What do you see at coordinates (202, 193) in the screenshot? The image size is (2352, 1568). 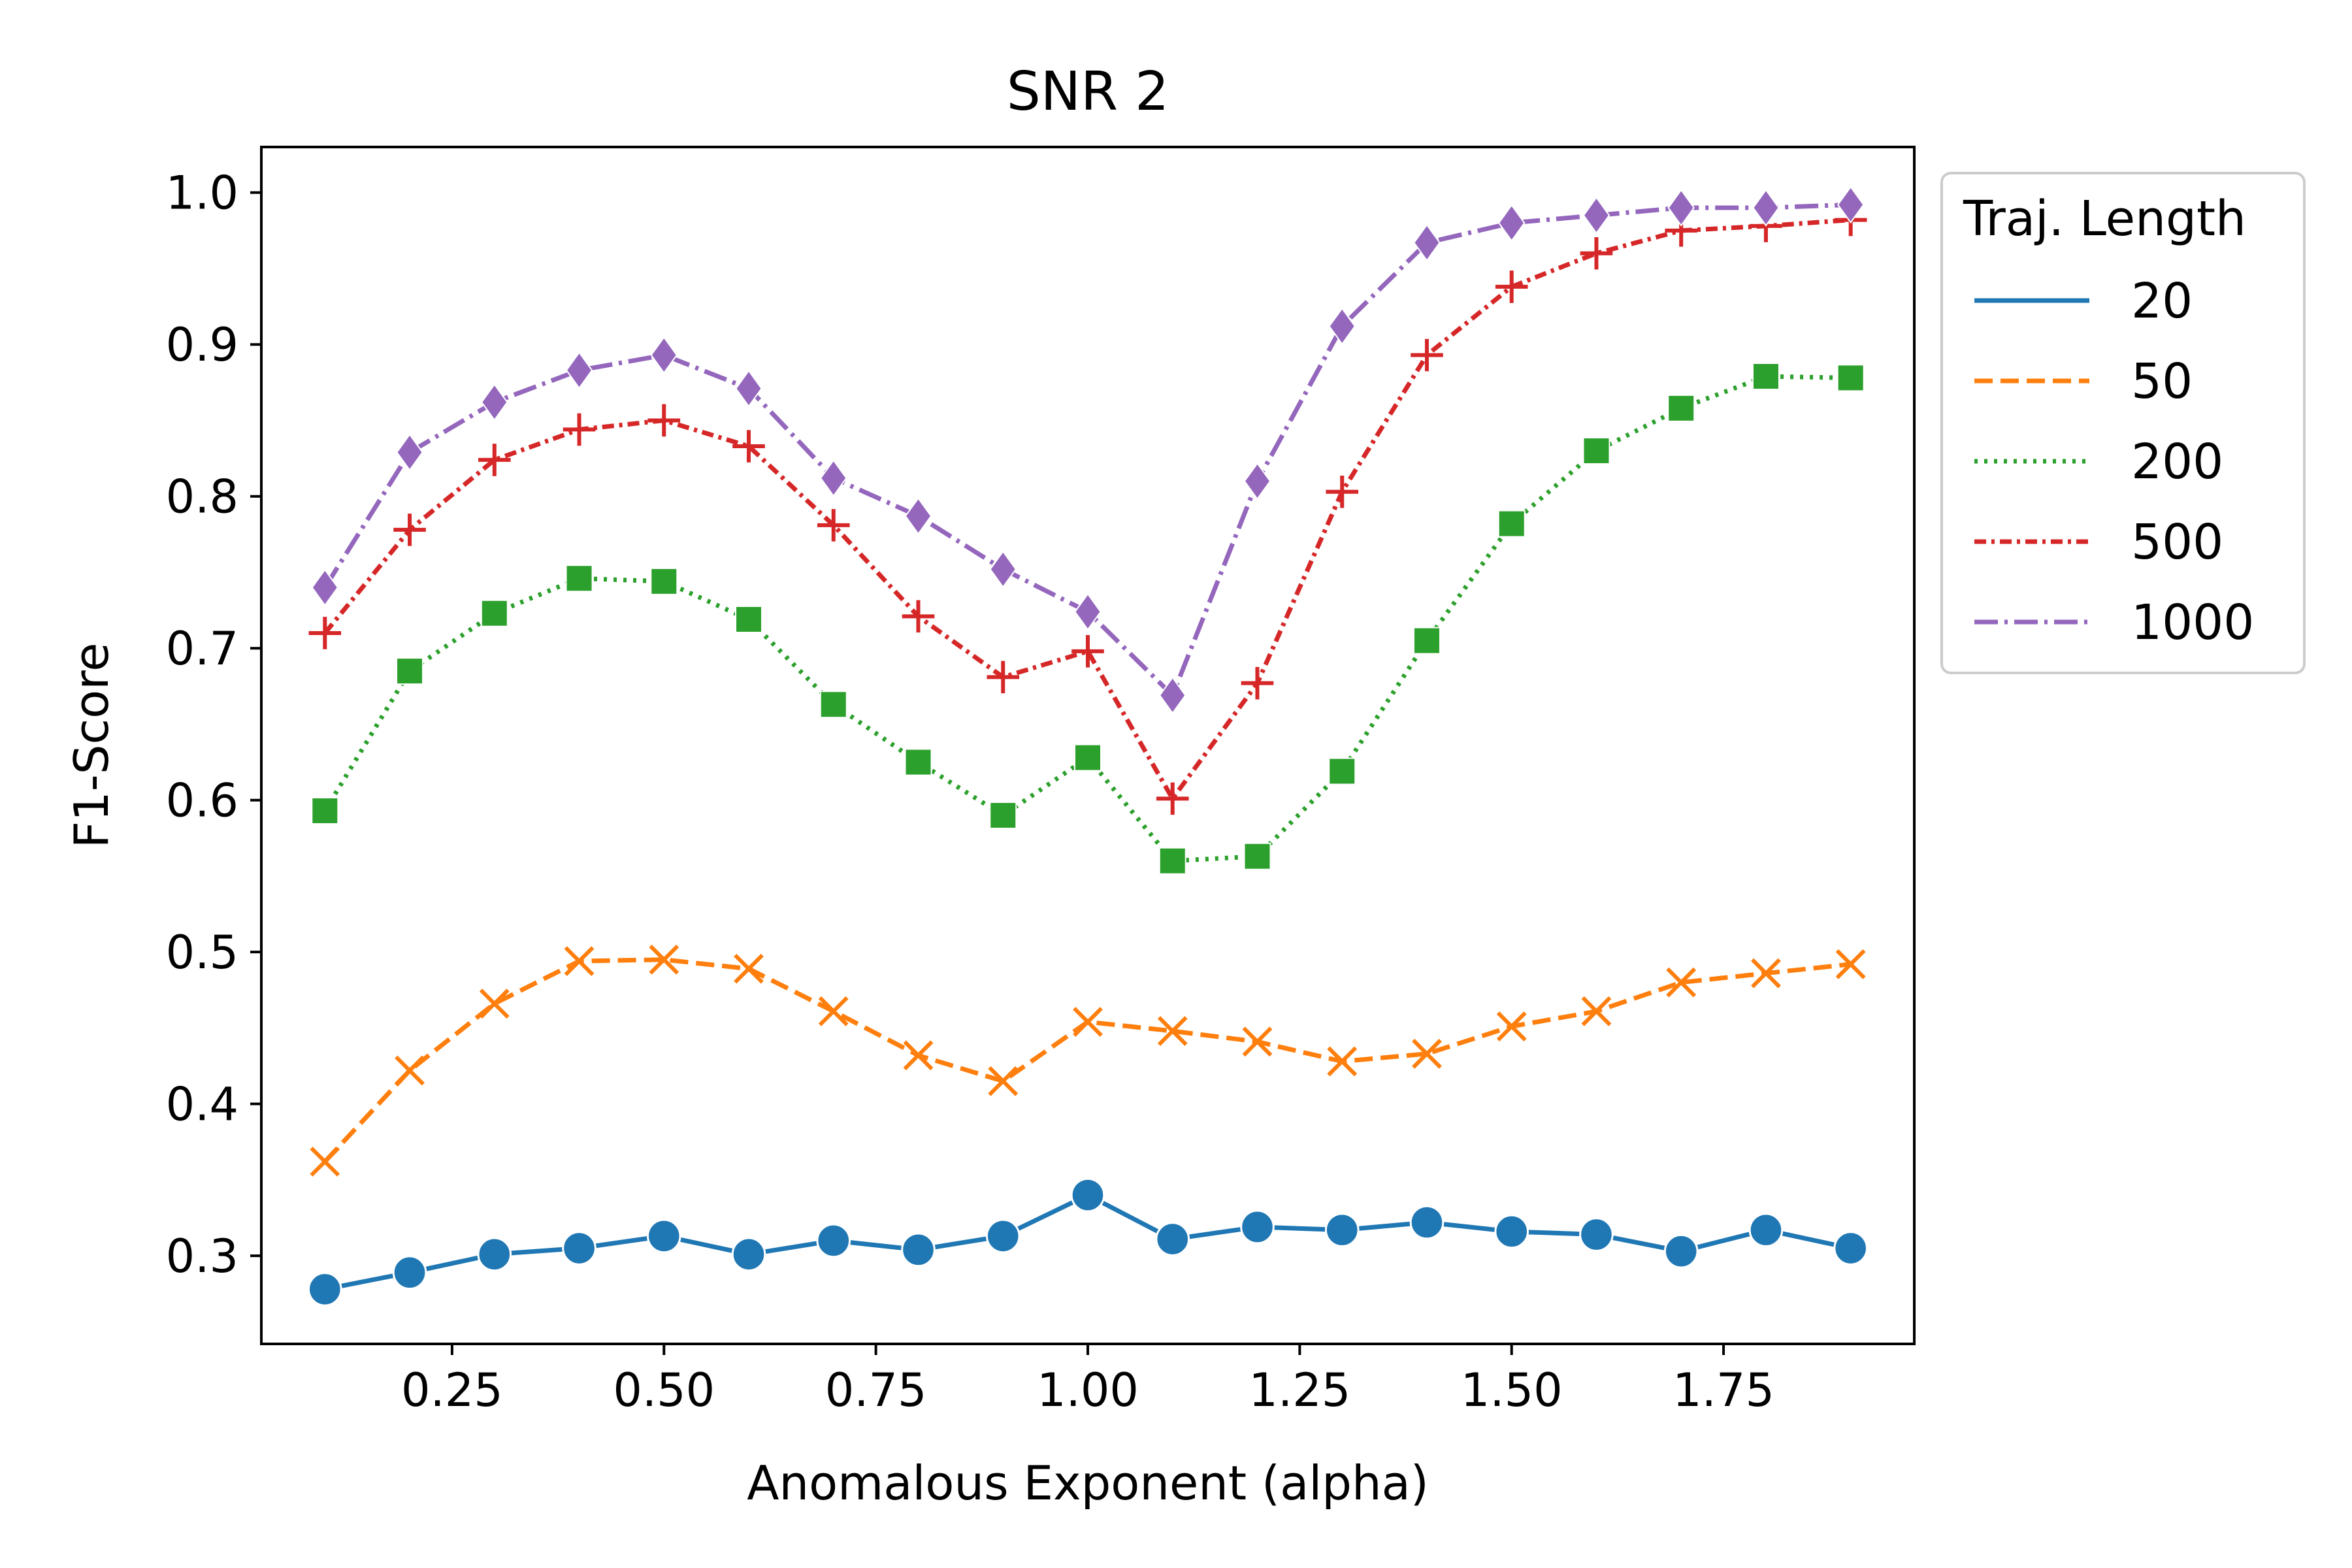 I see `y-tick-label: 1.0` at bounding box center [202, 193].